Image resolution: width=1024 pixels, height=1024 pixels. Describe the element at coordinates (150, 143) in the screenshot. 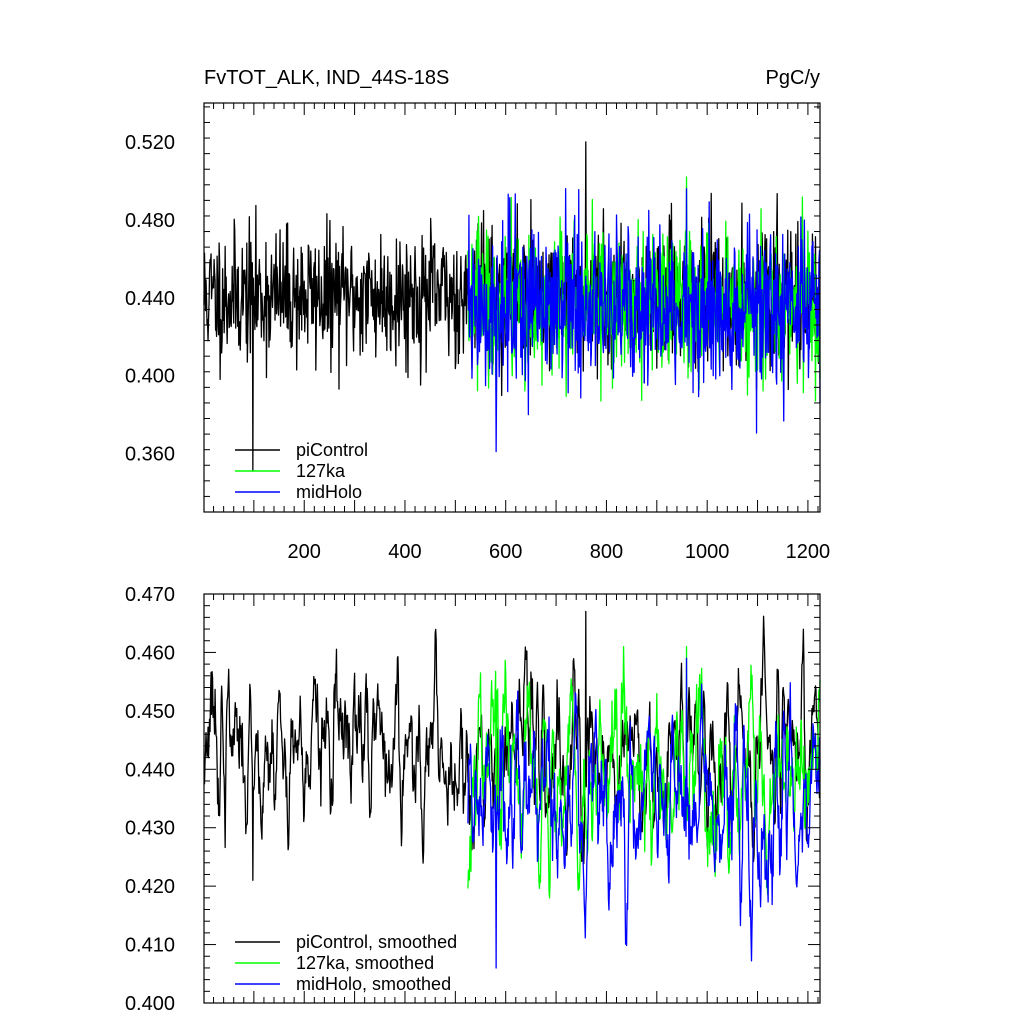

I see `y-tick-label: 0.520` at that location.